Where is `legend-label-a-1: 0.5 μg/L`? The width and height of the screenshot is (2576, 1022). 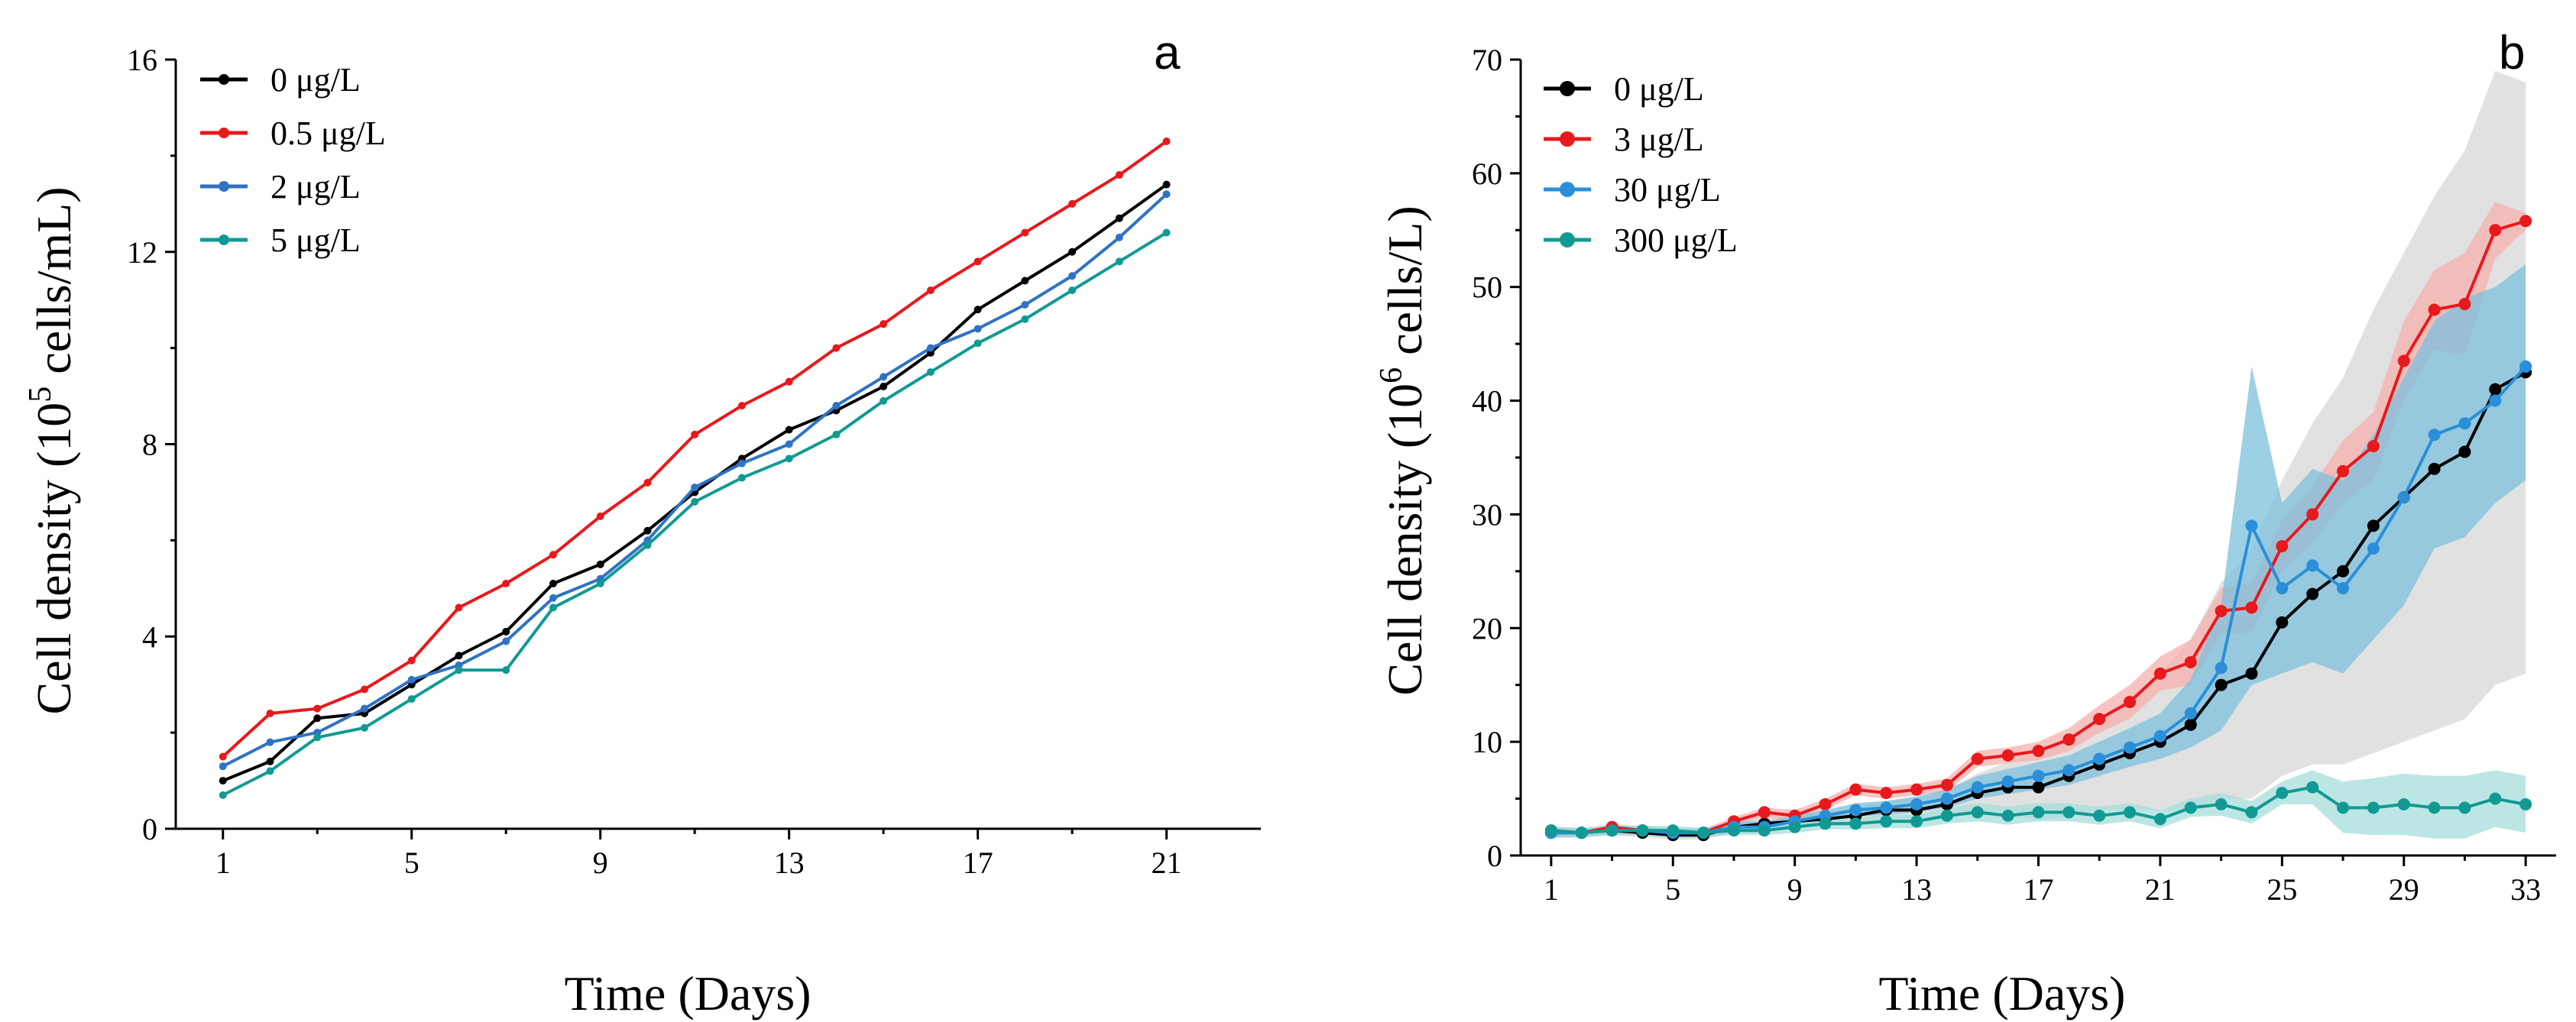 legend-label-a-1: 0.5 μg/L is located at coordinates (329, 133).